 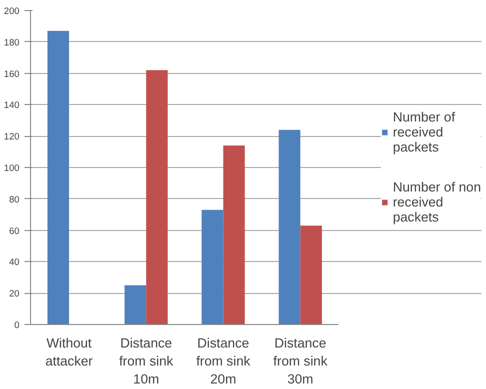 What do you see at coordinates (14, 231) in the screenshot?
I see `y-tick-label: 60` at bounding box center [14, 231].